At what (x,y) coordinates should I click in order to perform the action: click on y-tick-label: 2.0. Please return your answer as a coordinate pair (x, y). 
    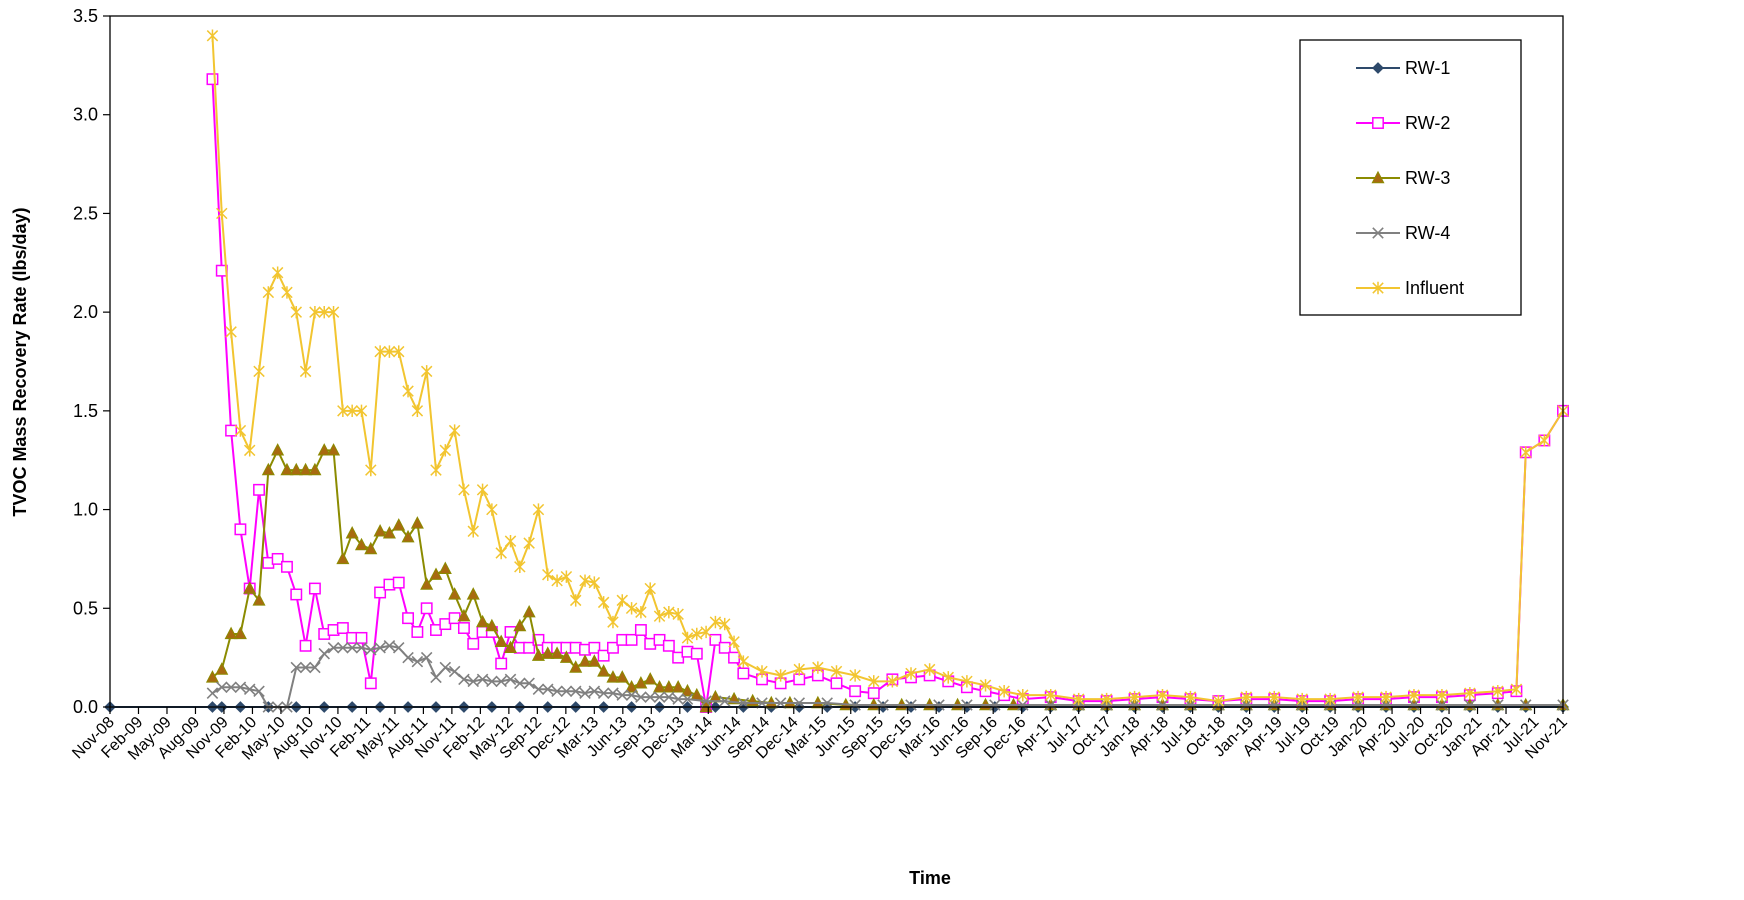
    Looking at the image, I should click on (85, 312).